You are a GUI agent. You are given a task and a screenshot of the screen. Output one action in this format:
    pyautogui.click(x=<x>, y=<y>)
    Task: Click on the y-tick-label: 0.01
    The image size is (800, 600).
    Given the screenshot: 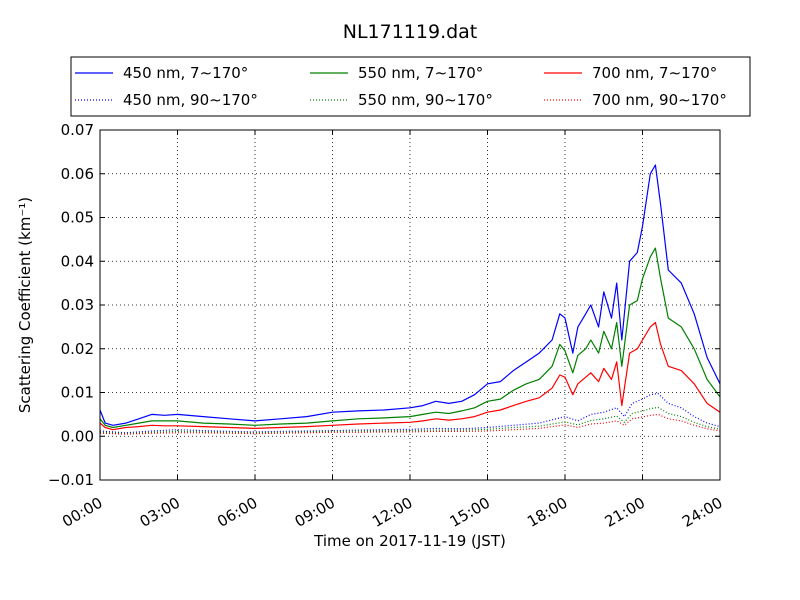 What is the action you would take?
    pyautogui.click(x=77, y=393)
    